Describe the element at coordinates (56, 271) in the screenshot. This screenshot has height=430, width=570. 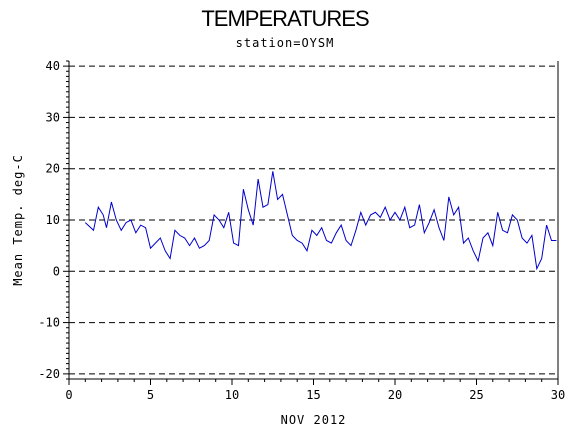
I see `y-tick-label: 0` at that location.